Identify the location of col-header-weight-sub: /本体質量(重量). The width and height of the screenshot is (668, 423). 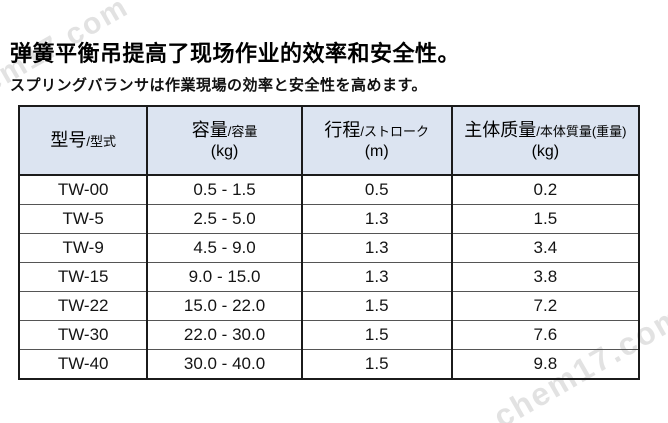
(581, 131).